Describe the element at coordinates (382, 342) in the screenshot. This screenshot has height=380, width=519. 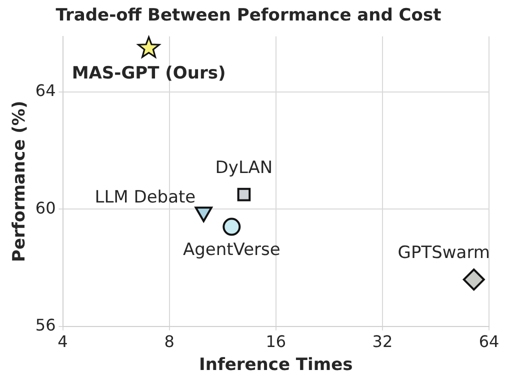
I see `x-tick-label: 32` at that location.